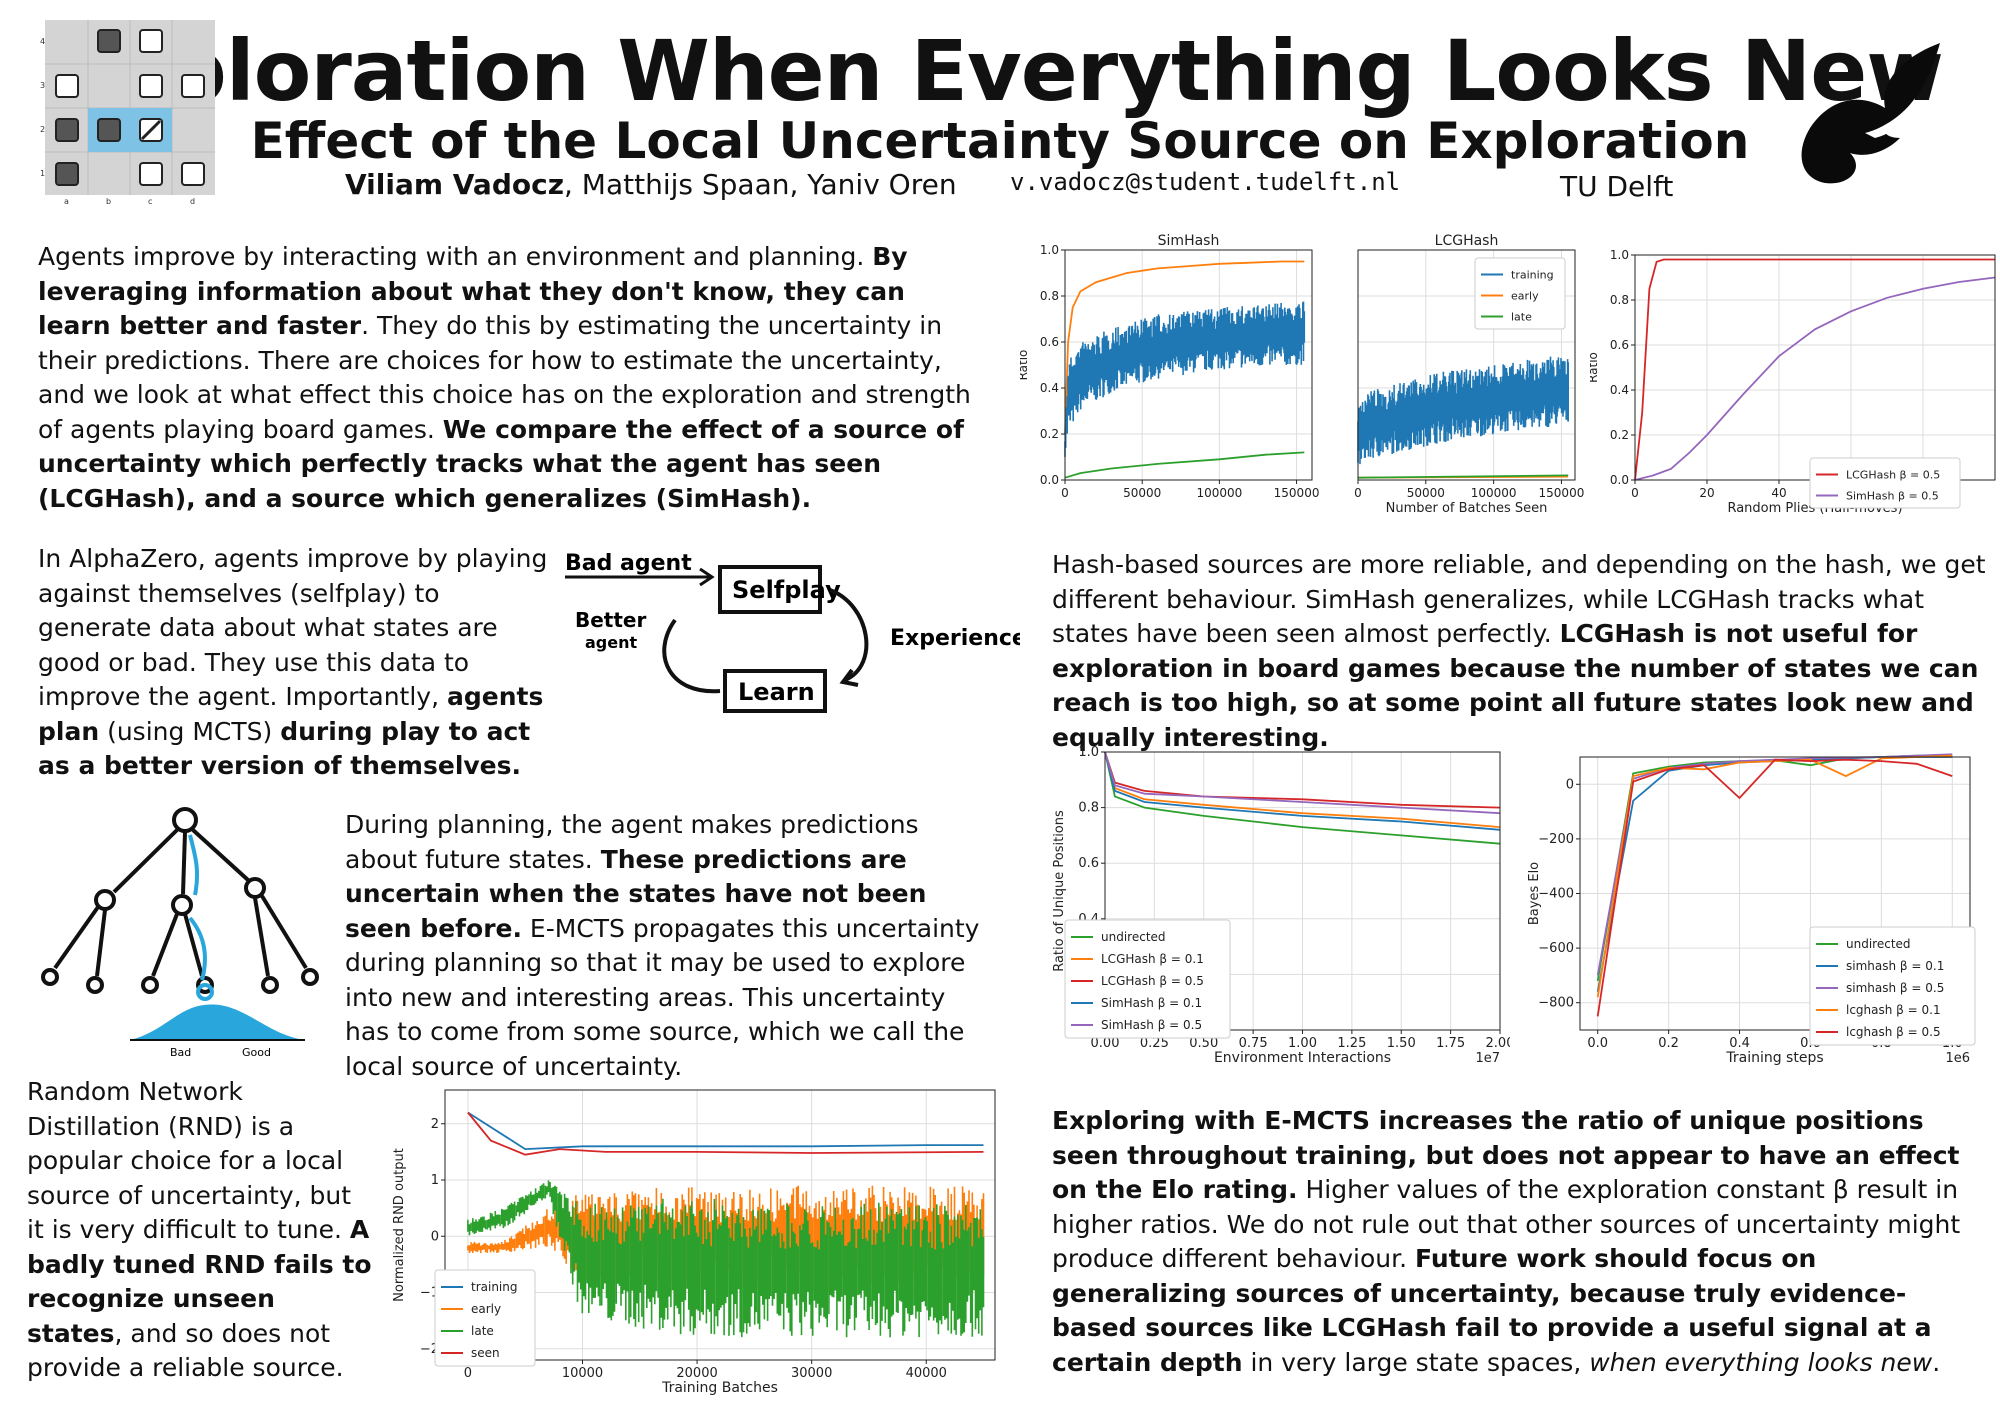  I want to click on x-tick-label: 40, so click(1778, 493).